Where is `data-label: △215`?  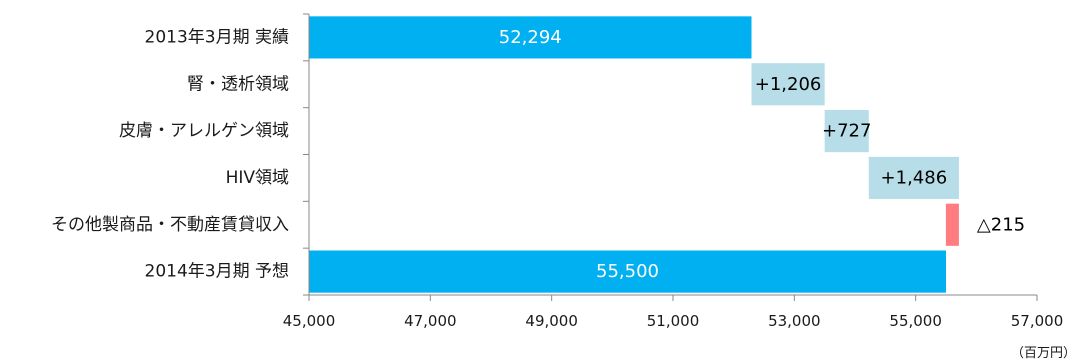 data-label: △215 is located at coordinates (1001, 224).